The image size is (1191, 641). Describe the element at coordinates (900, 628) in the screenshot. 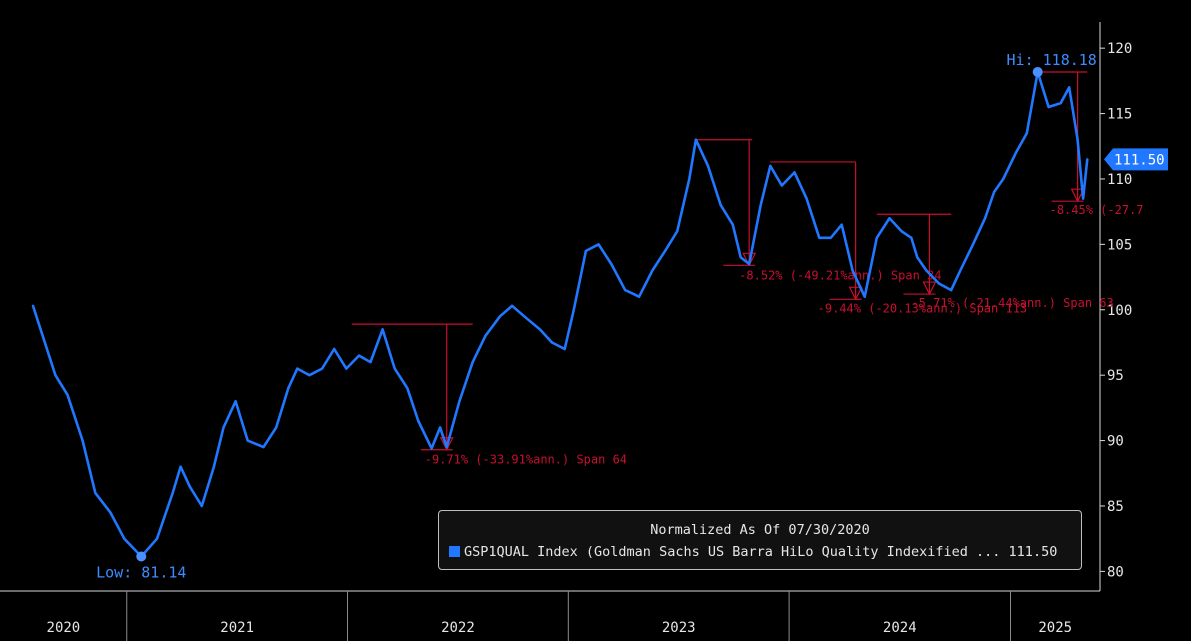

I see `x-tick-label-2024: 2024` at that location.